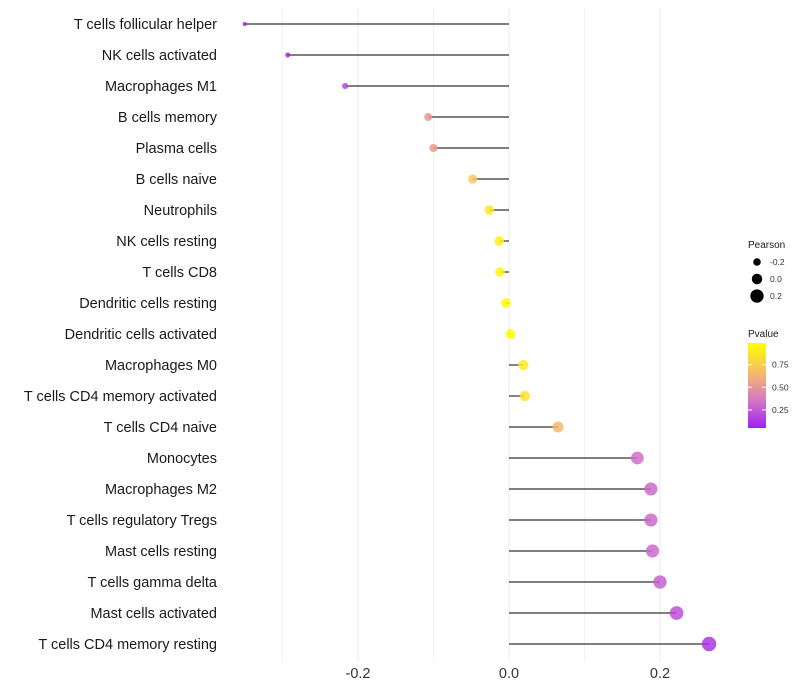 Image resolution: width=800 pixels, height=700 pixels. What do you see at coordinates (161, 366) in the screenshot?
I see `category-label: Macrophages M0` at bounding box center [161, 366].